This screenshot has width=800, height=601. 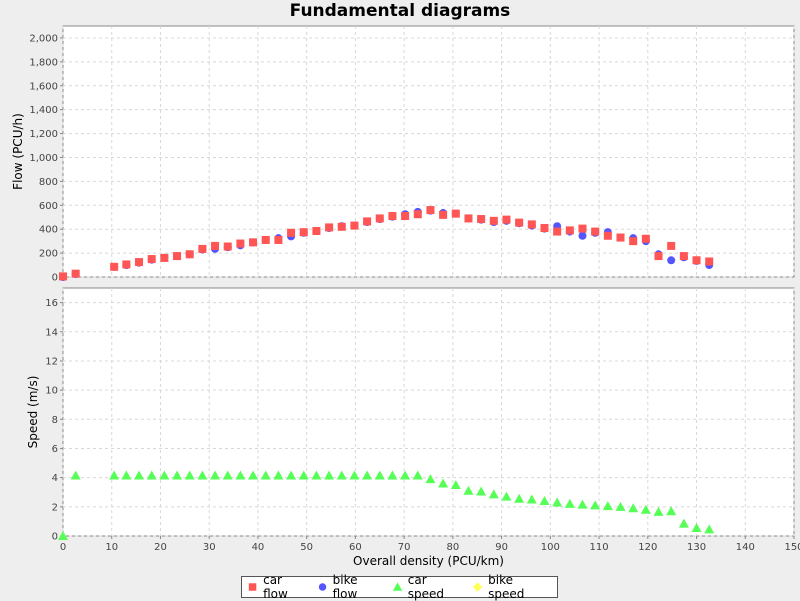 What do you see at coordinates (55, 449) in the screenshot?
I see `y-tick-label: 6` at bounding box center [55, 449].